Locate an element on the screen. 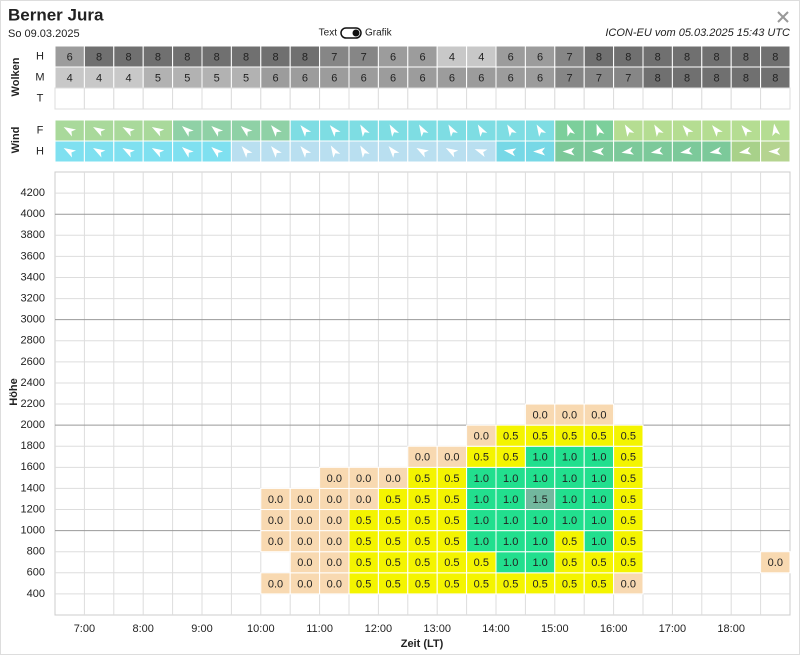  y-tick-label: 2400 is located at coordinates (33, 383).